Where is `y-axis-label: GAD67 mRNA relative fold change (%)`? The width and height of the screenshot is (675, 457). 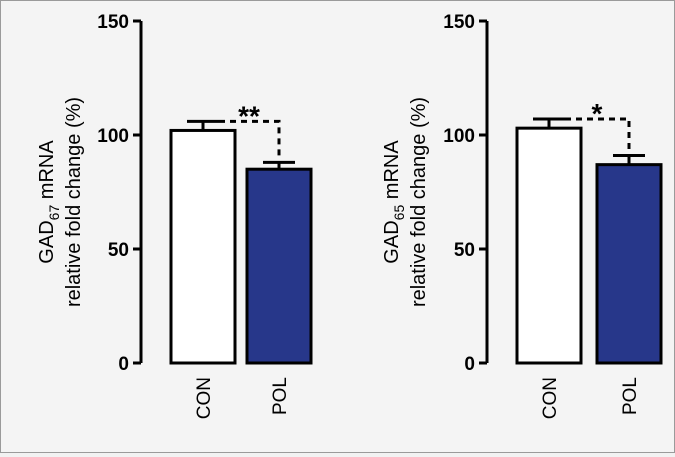
y-axis-label: GAD67 mRNA relative fold change (%) is located at coordinates (60, 202).